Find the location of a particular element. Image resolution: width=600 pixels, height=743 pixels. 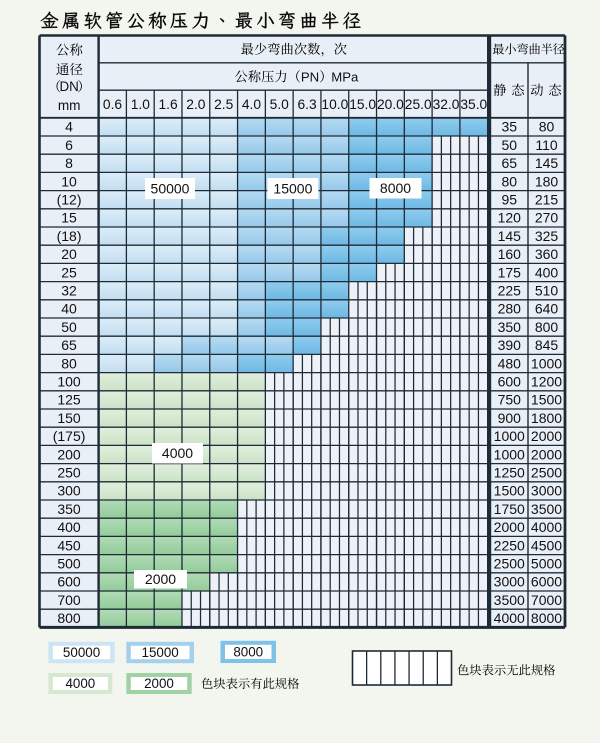

svg-text: 15.0 is located at coordinates (362, 104).